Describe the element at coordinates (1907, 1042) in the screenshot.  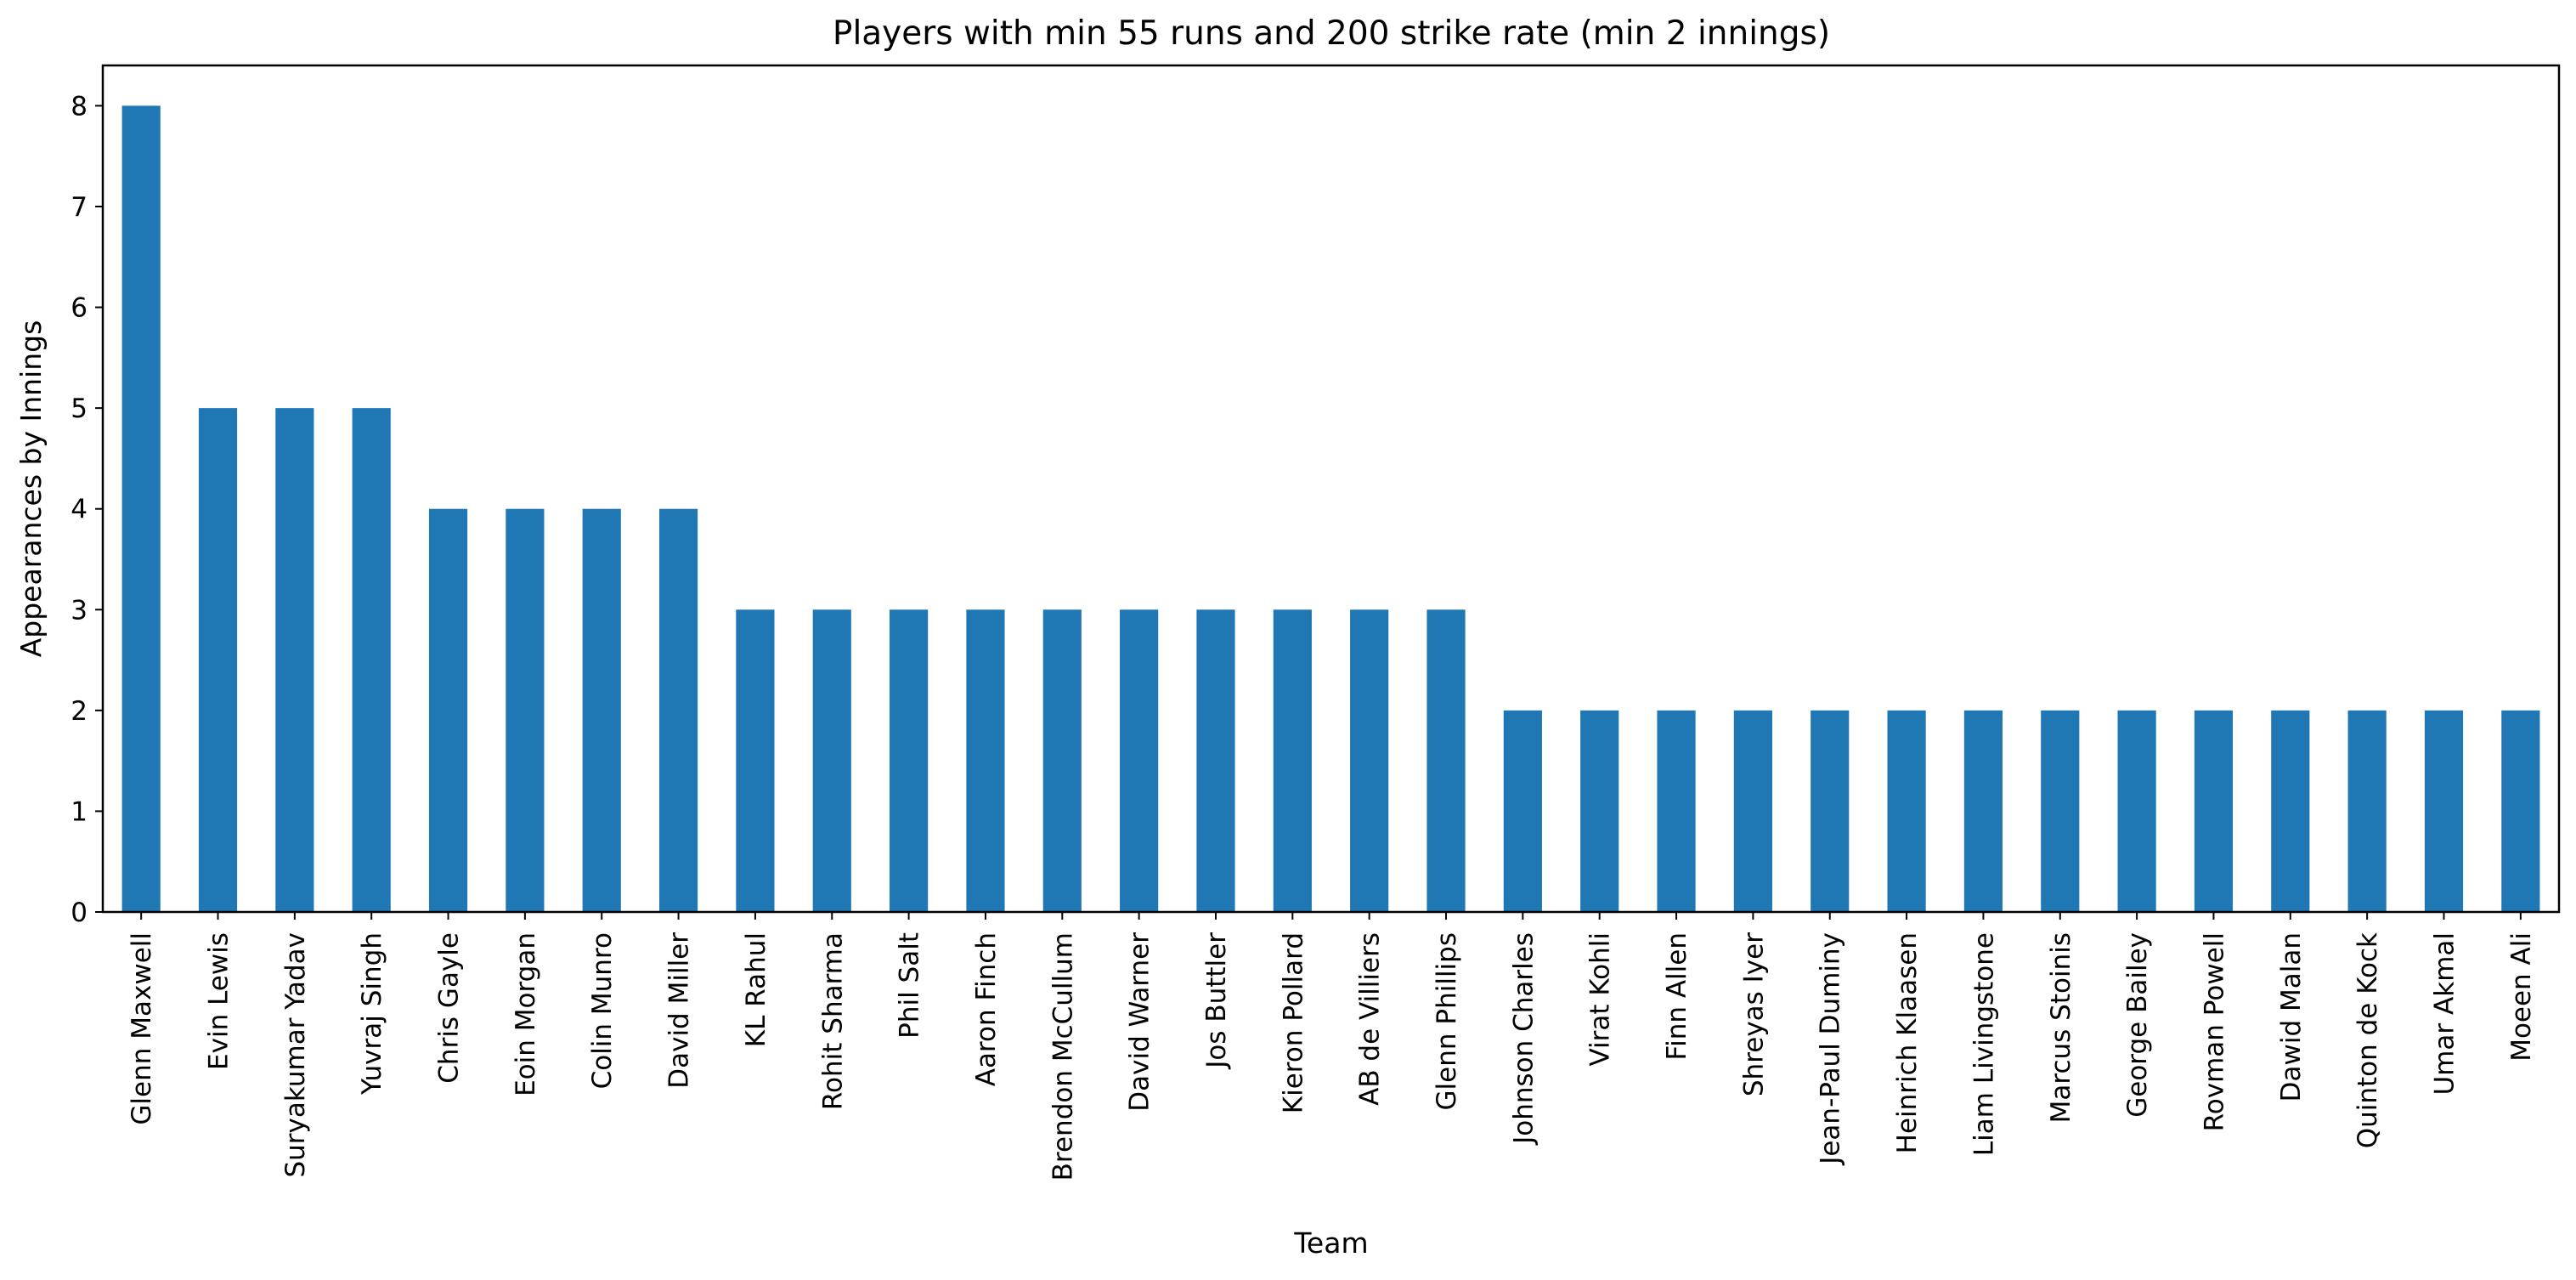
I see `x-tick-label: Heinrich Klaasen` at that location.